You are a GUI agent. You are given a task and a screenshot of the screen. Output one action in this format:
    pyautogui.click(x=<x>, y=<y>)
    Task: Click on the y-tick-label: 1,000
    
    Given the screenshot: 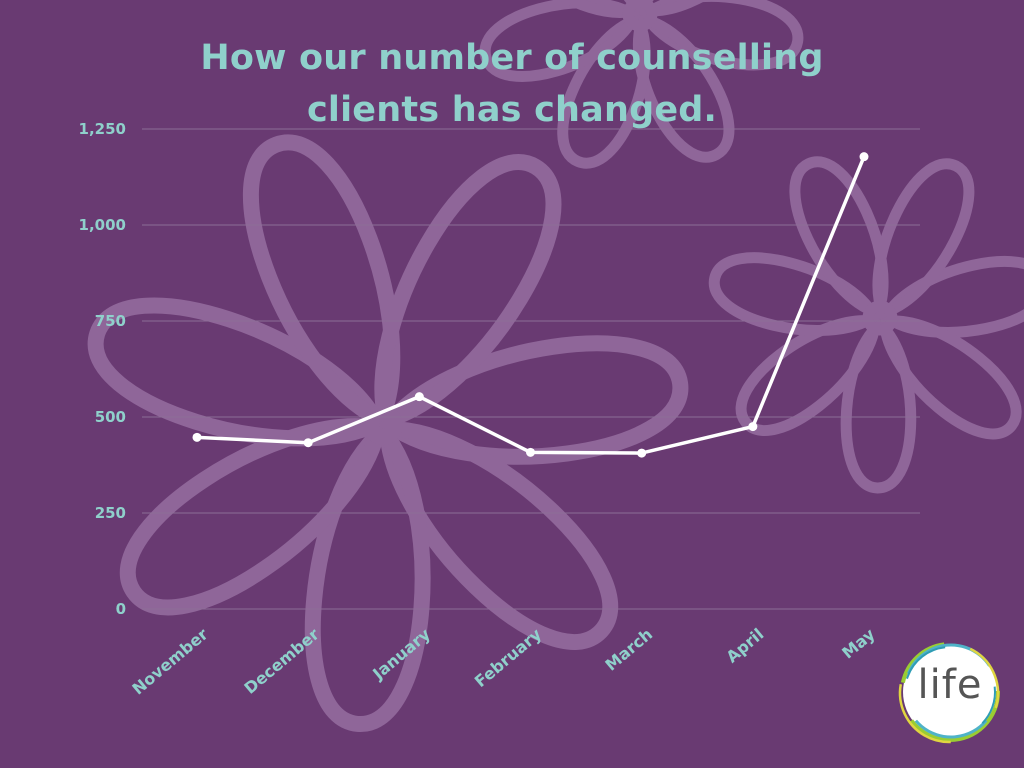 What is the action you would take?
    pyautogui.click(x=102, y=225)
    